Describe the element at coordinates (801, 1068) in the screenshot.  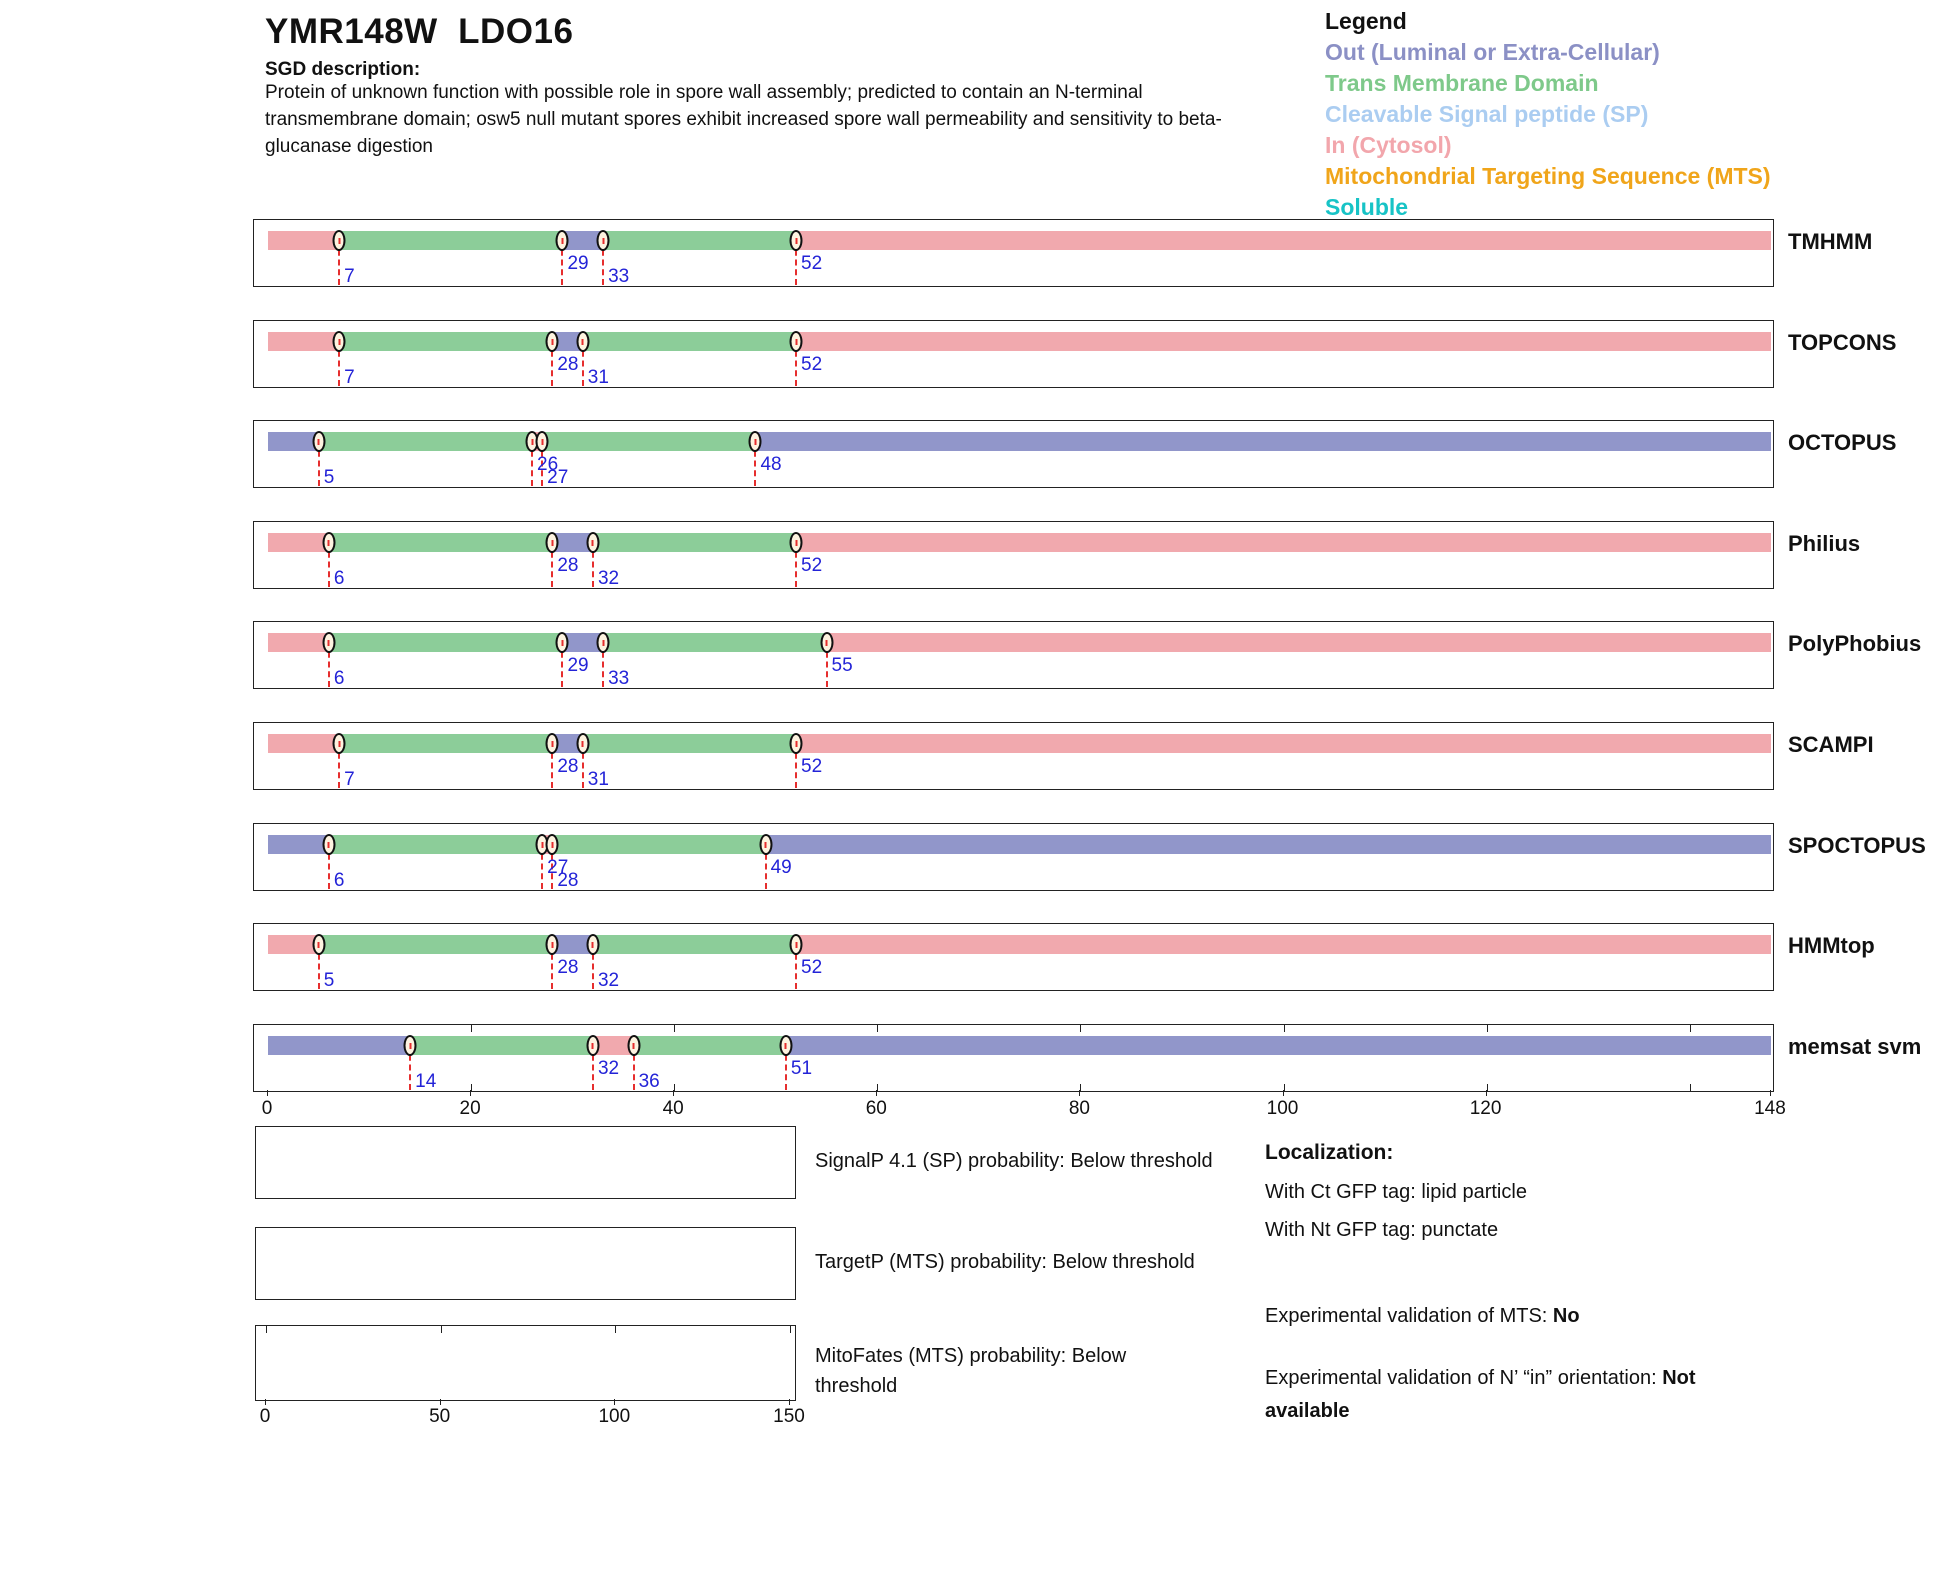
I see `marker-number: 51` at that location.